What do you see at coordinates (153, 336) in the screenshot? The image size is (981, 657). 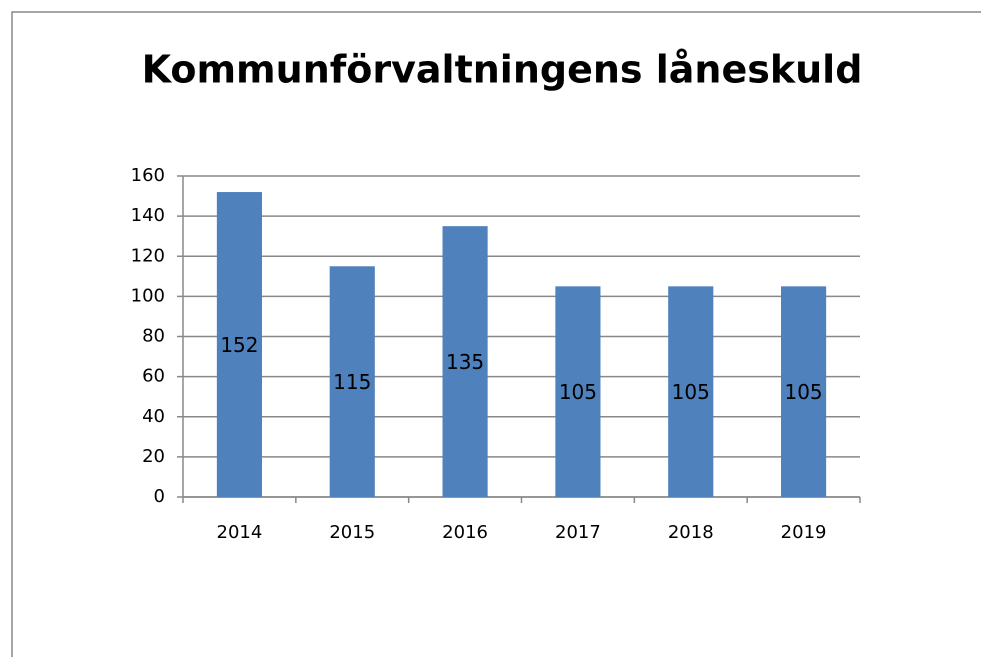 I see `y-tick-label: 80` at bounding box center [153, 336].